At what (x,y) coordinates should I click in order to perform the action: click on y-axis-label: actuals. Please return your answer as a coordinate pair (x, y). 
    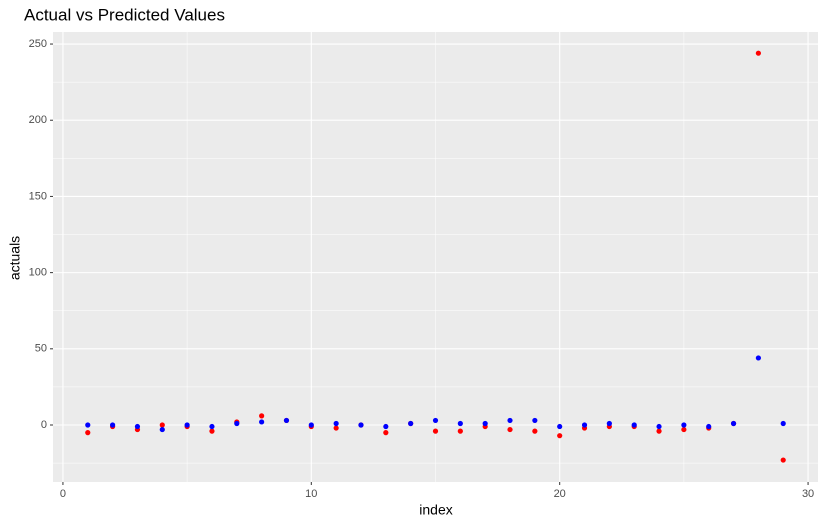
    Looking at the image, I should click on (15, 258).